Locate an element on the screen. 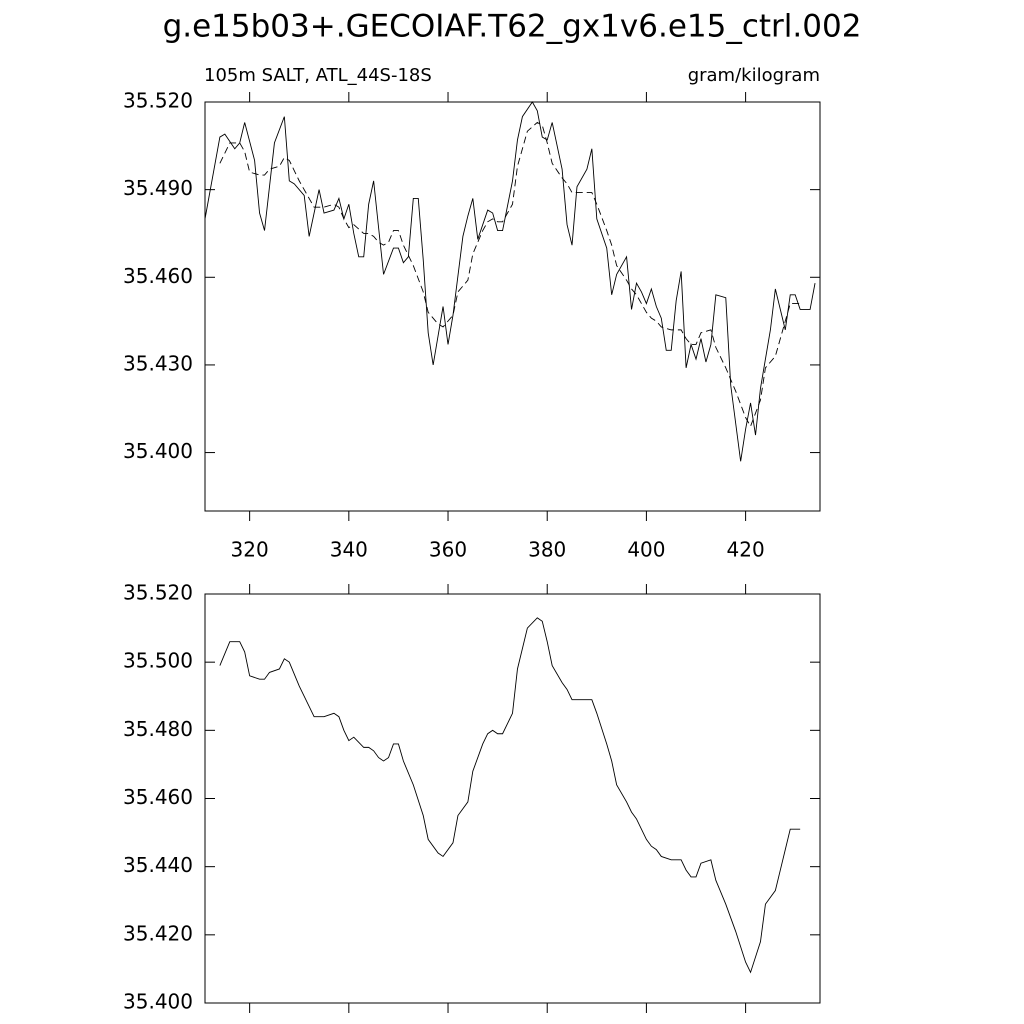  subtitle: 105m SALT, ATL_44S-18S is located at coordinates (318, 75).